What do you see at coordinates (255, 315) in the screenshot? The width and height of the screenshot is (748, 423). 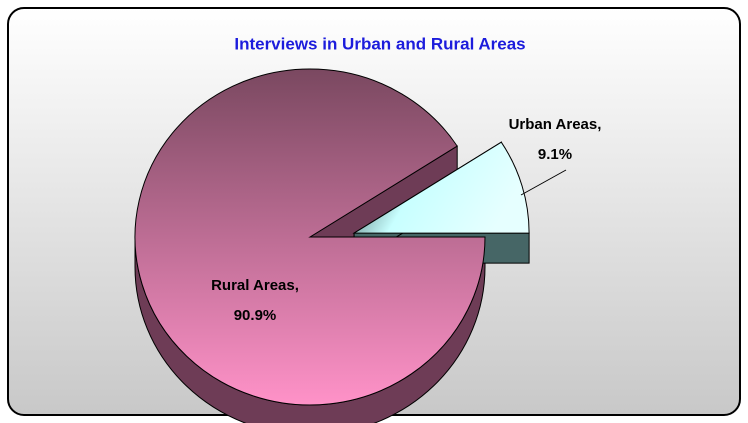 I see `data-label-value: 90.9%` at bounding box center [255, 315].